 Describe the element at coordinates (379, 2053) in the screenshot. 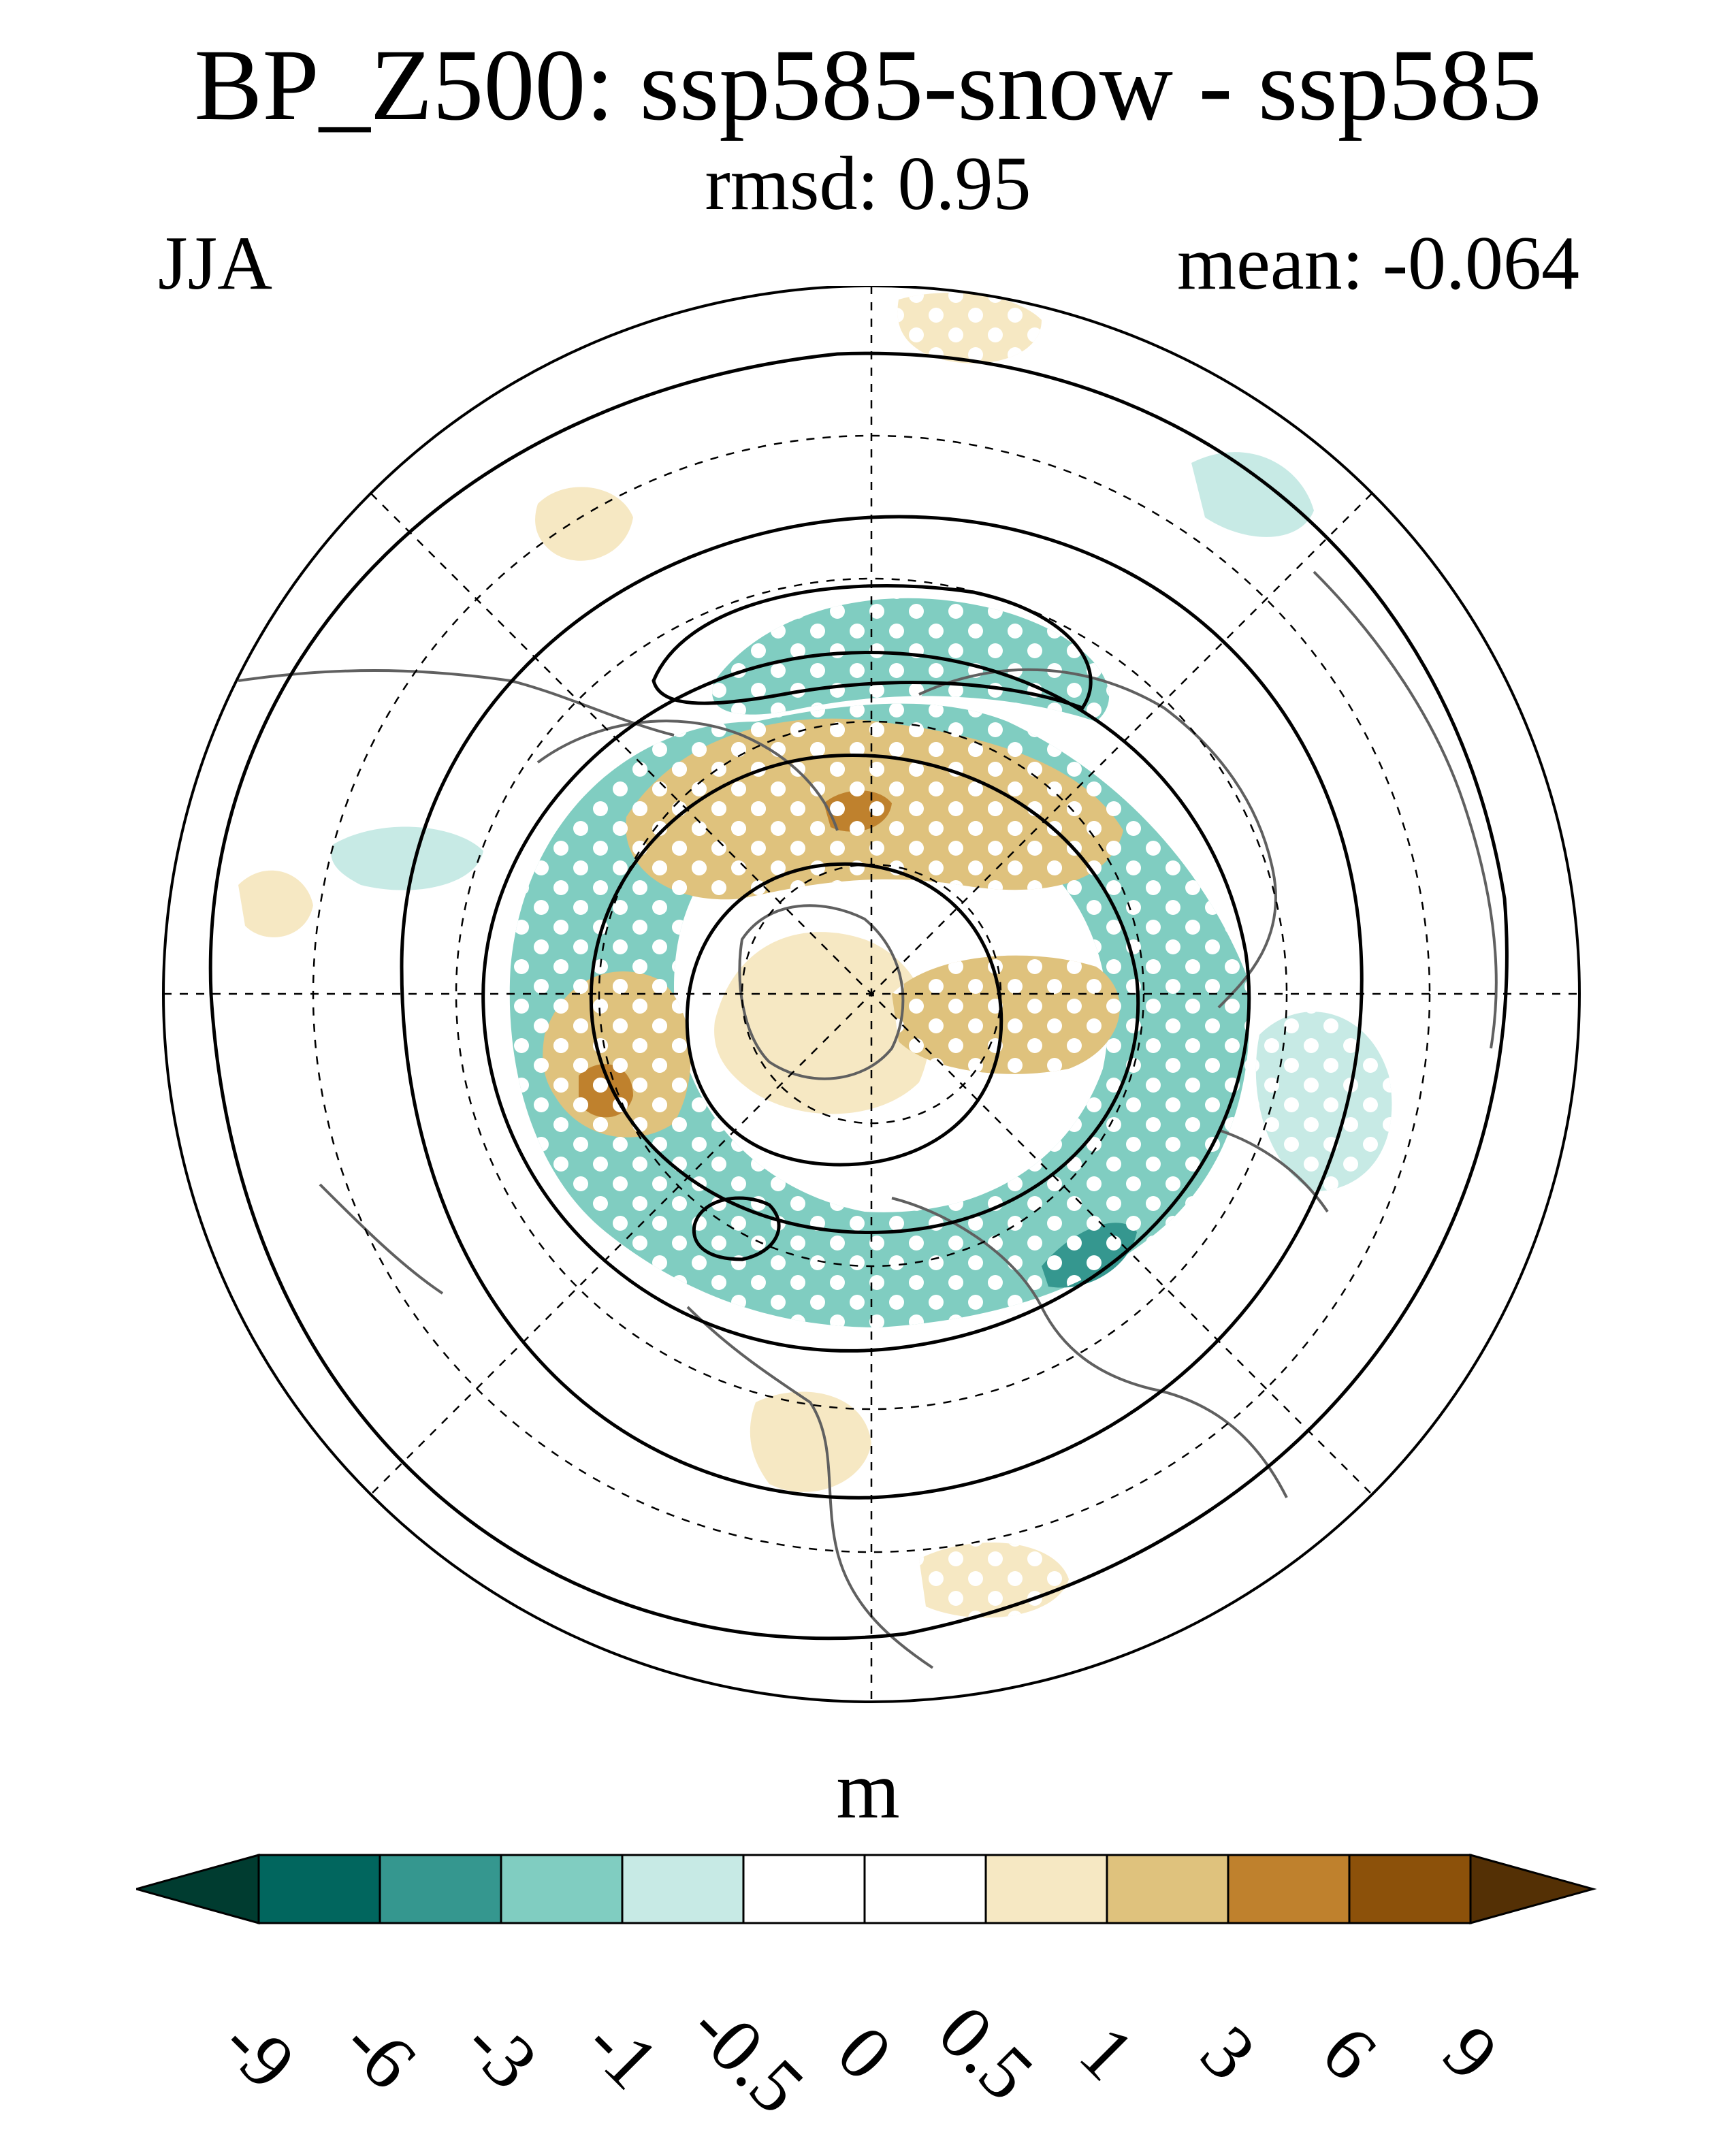

I see `colorbar-tick-label: -6` at that location.